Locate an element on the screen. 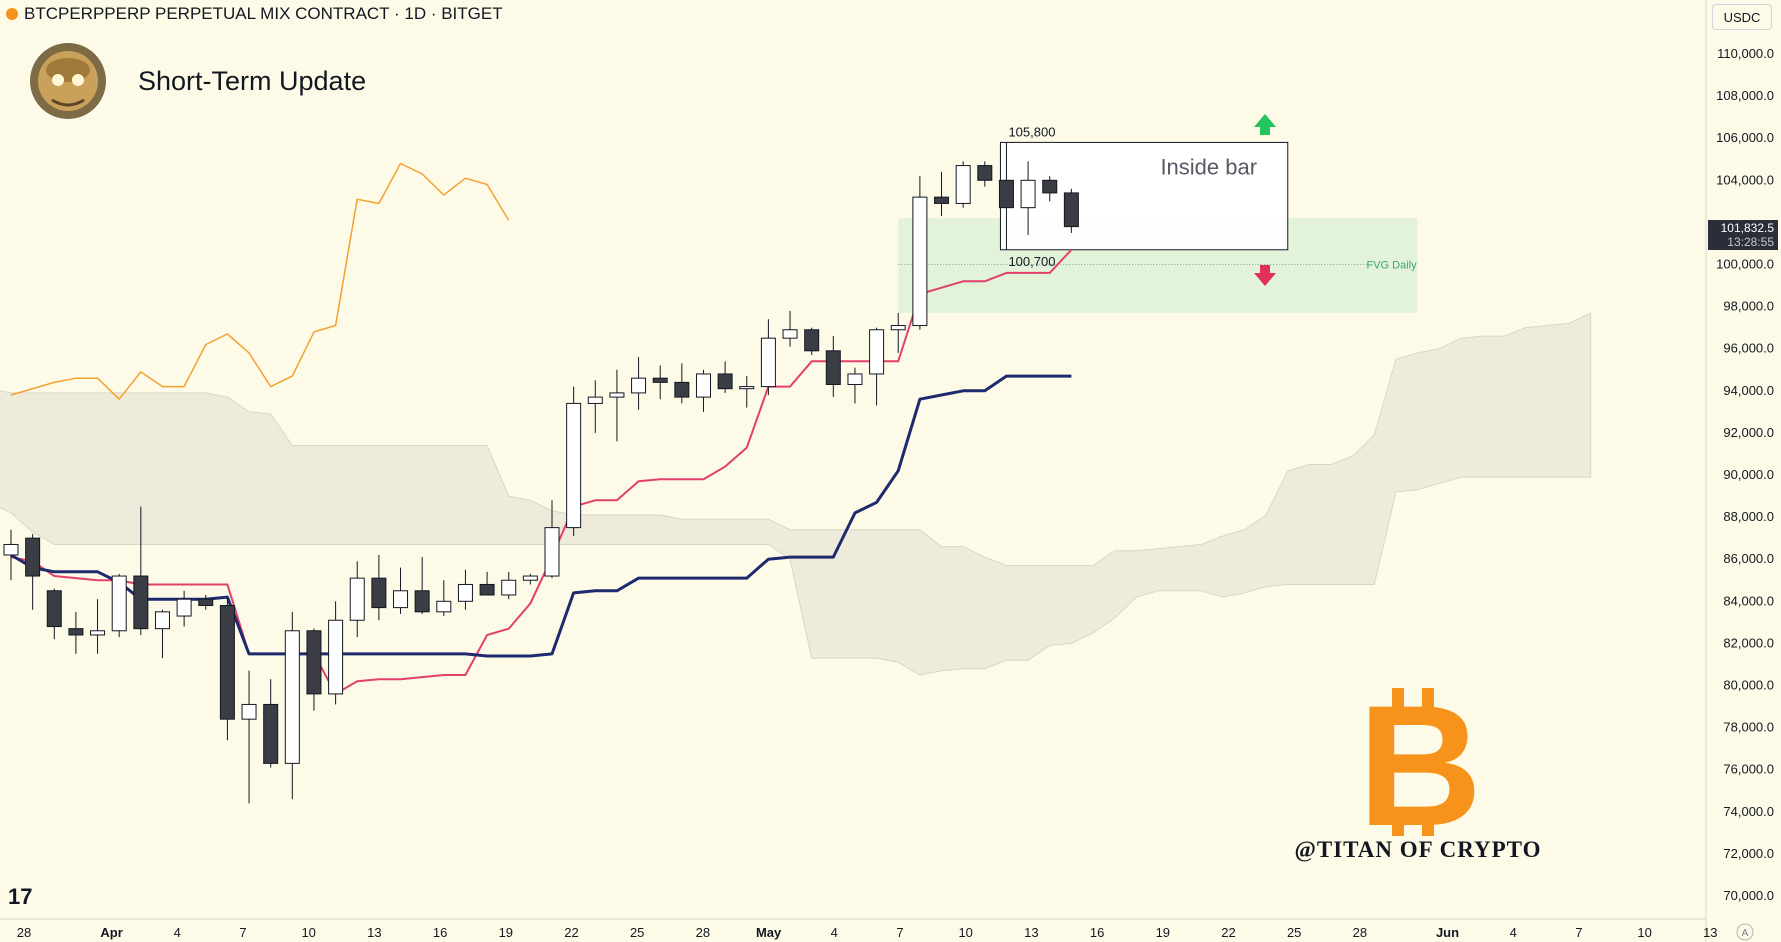 The height and width of the screenshot is (942, 1781). down-arrow-icon is located at coordinates (1265, 275).